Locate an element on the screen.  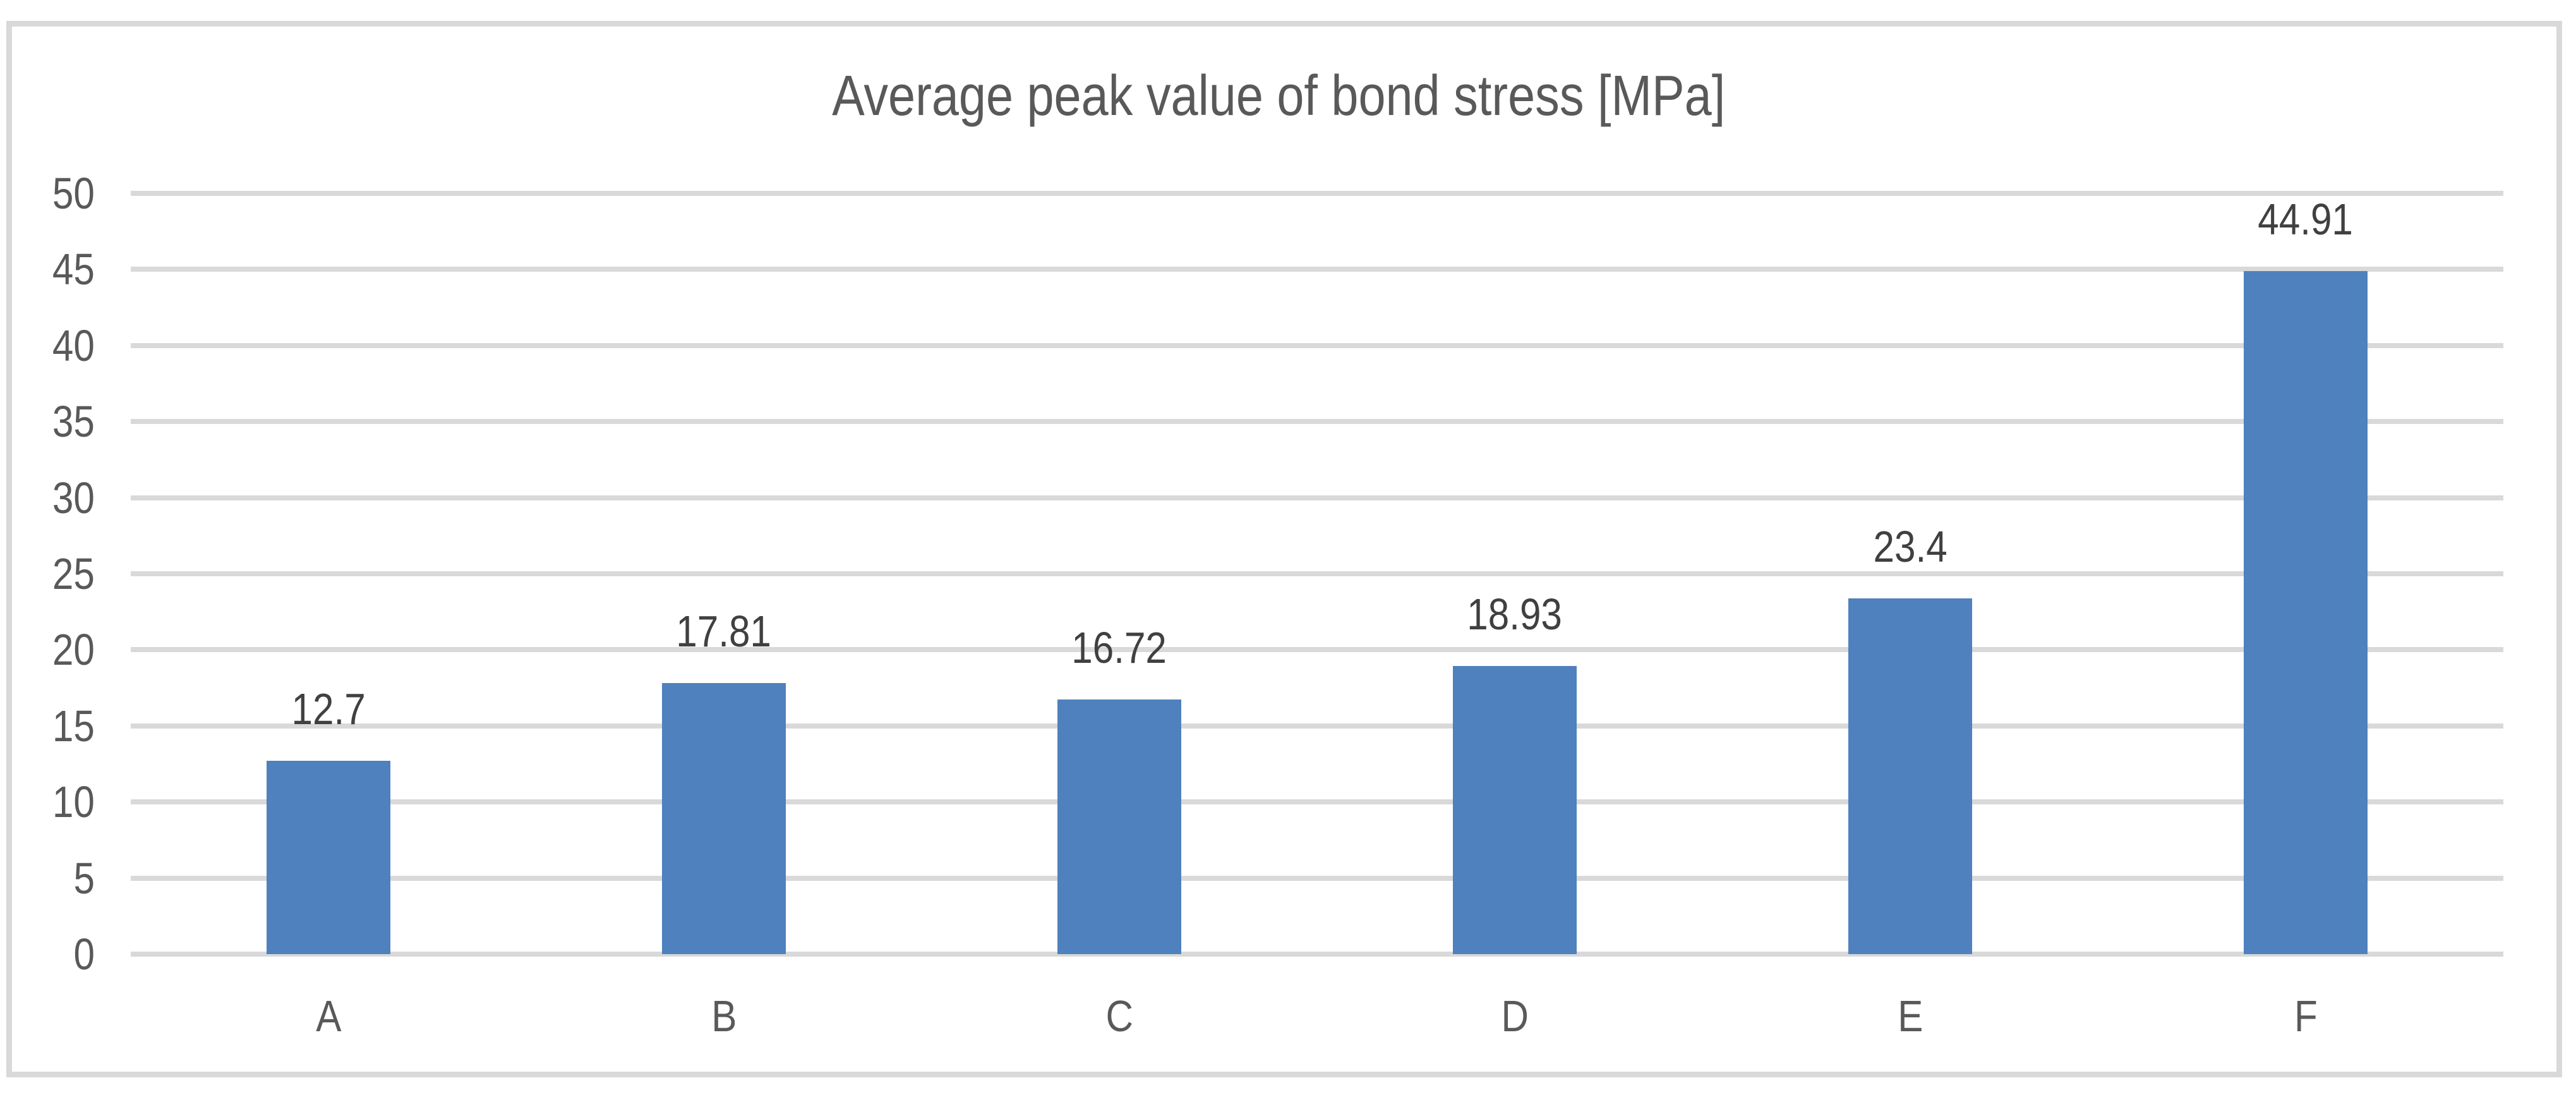
bar-value-label: 44.91 is located at coordinates (2305, 219).